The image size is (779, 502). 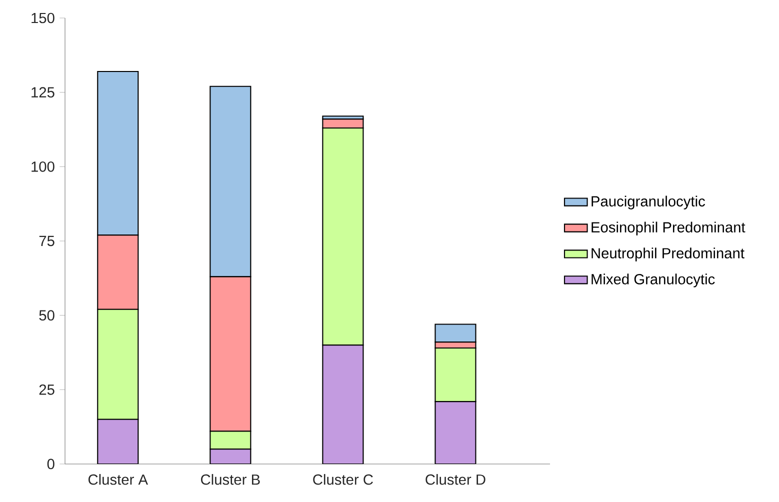 I want to click on x-tick-label: Cluster D, so click(x=456, y=479).